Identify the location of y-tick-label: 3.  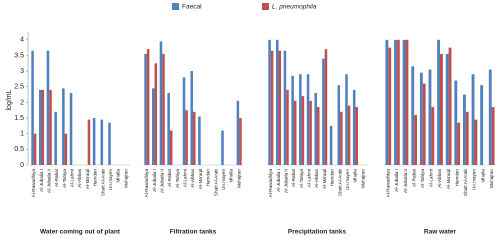
(22, 71).